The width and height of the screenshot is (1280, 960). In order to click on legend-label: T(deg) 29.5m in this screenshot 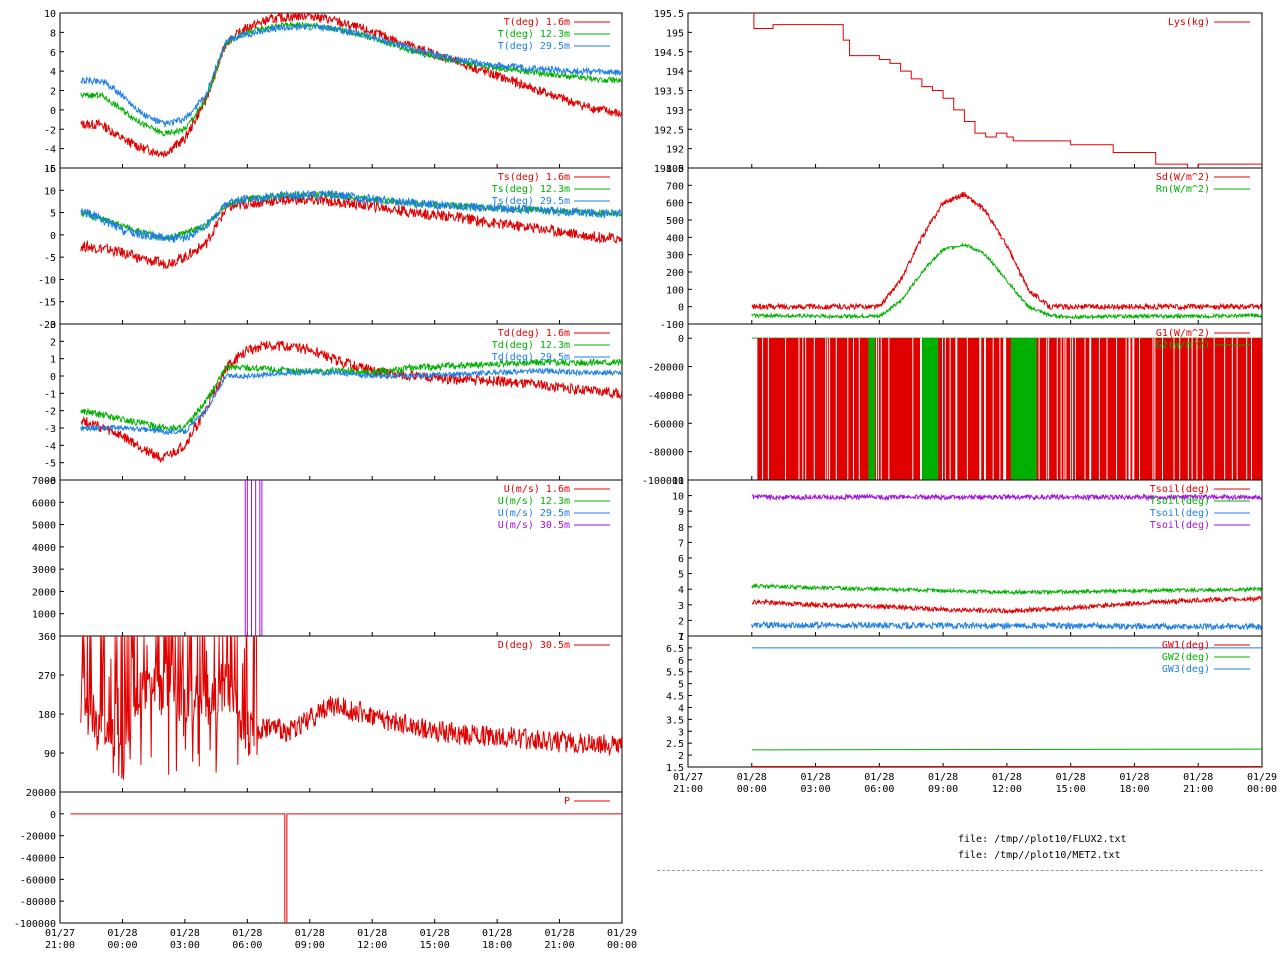, I will do `click(534, 46)`.